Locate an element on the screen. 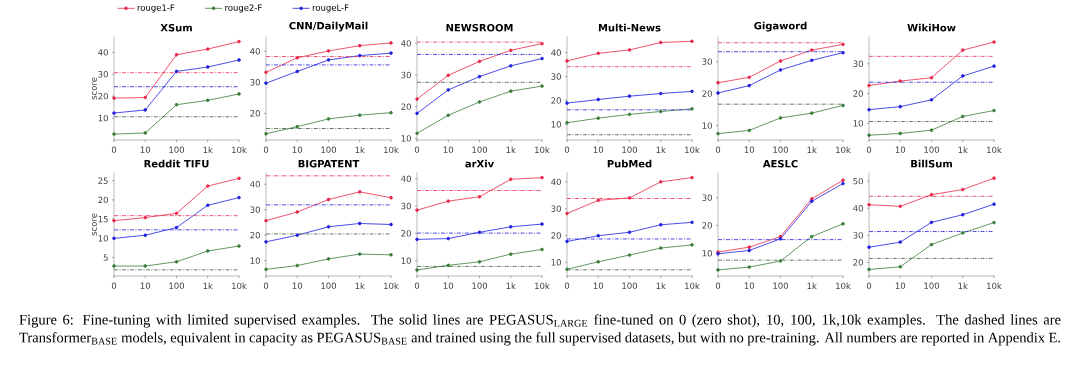 The image size is (1080, 382). chart-title: AESLC is located at coordinates (780, 163).